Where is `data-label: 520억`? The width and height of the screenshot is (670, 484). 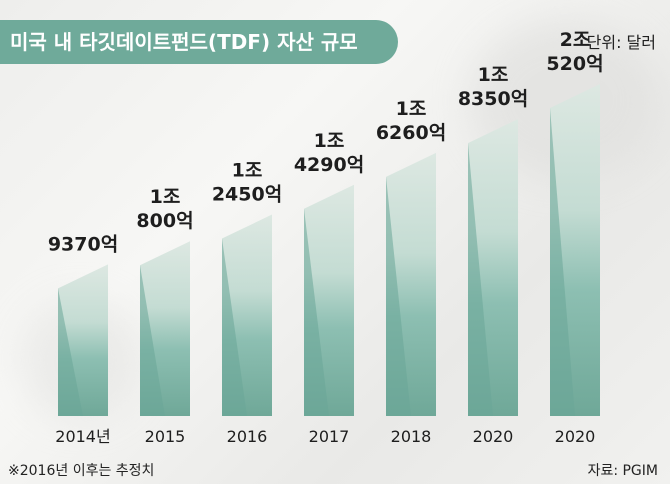
data-label: 520억 is located at coordinates (574, 64).